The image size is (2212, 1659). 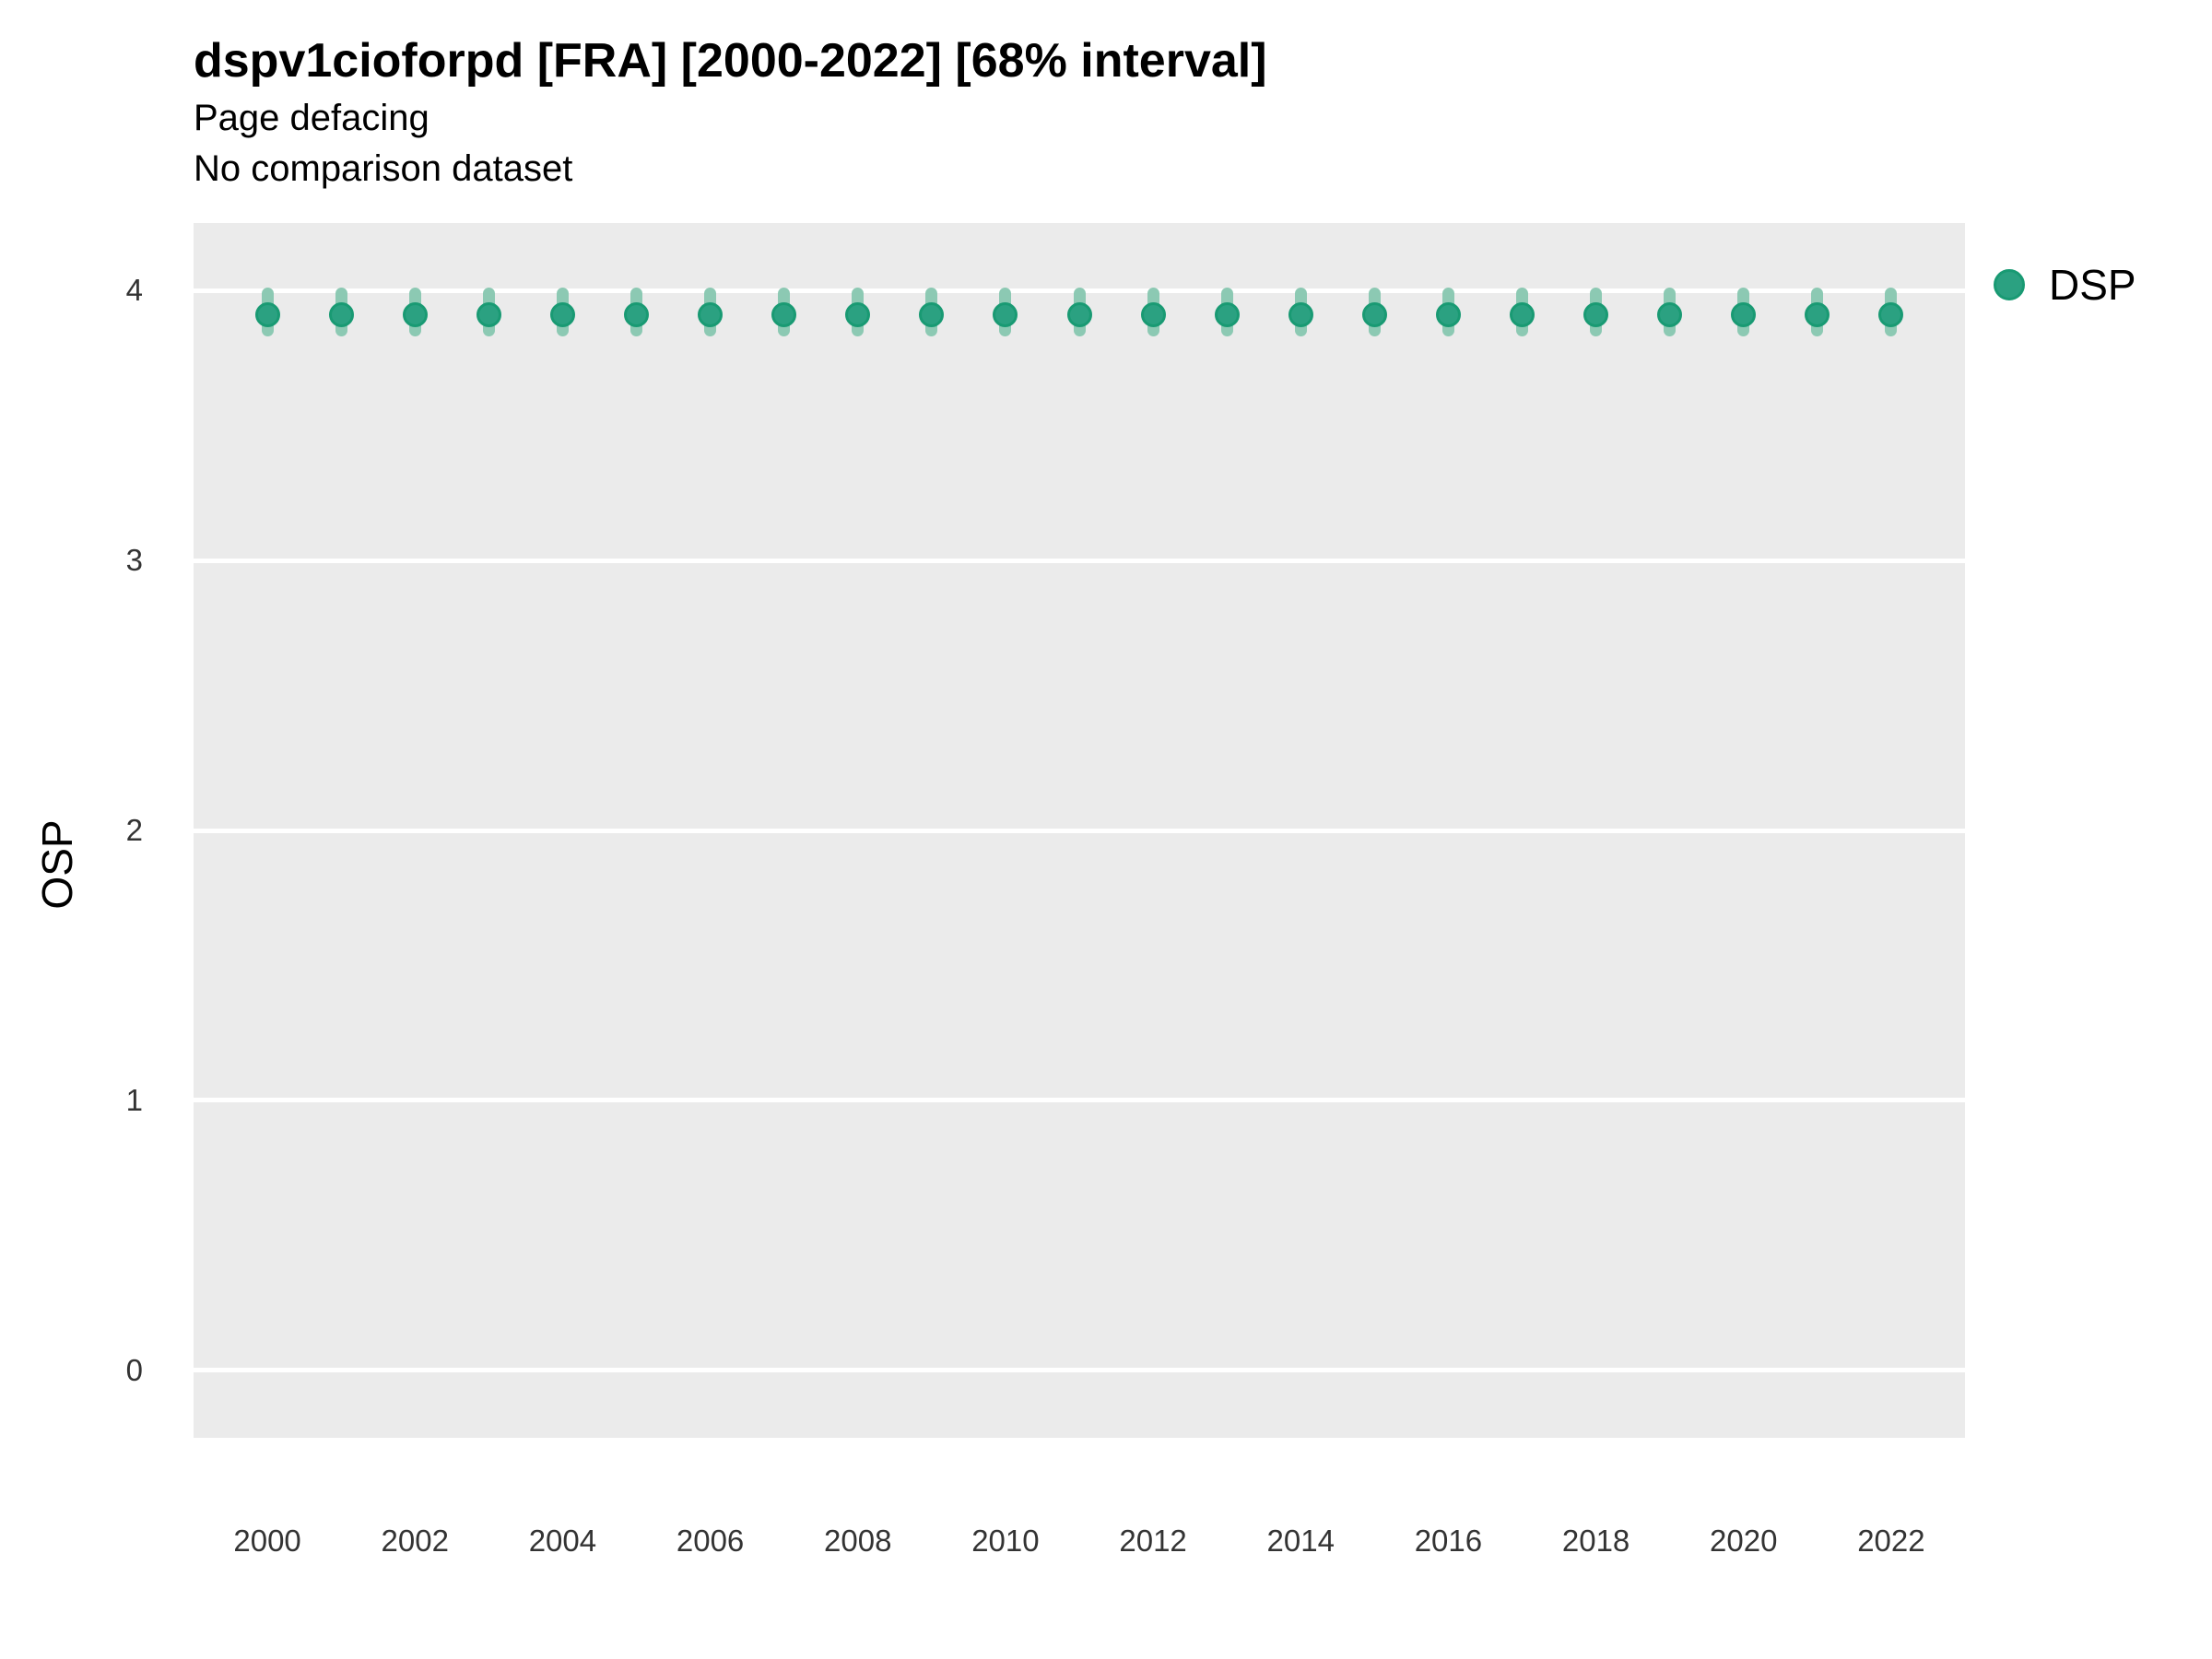 What do you see at coordinates (311, 118) in the screenshot?
I see `chart-subtitle: Page defacing` at bounding box center [311, 118].